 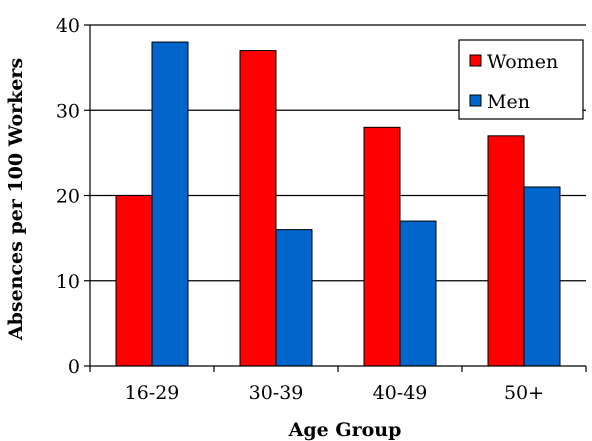 What do you see at coordinates (68, 282) in the screenshot?
I see `y-tick-label: 10` at bounding box center [68, 282].